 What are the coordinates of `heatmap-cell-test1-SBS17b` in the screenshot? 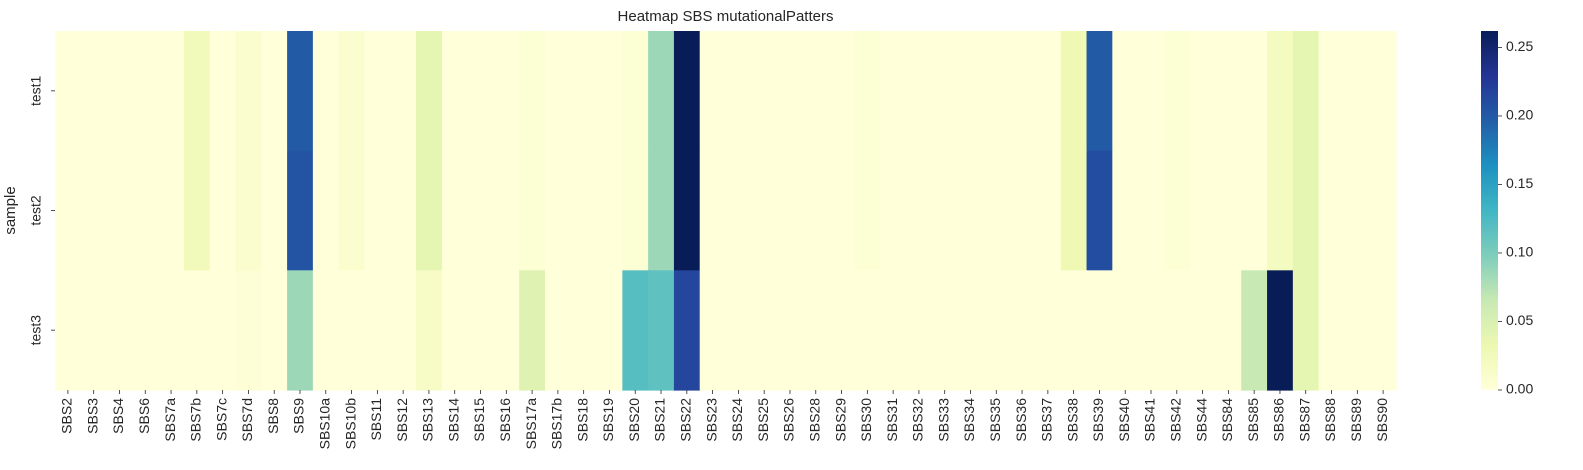 It's located at (558, 91).